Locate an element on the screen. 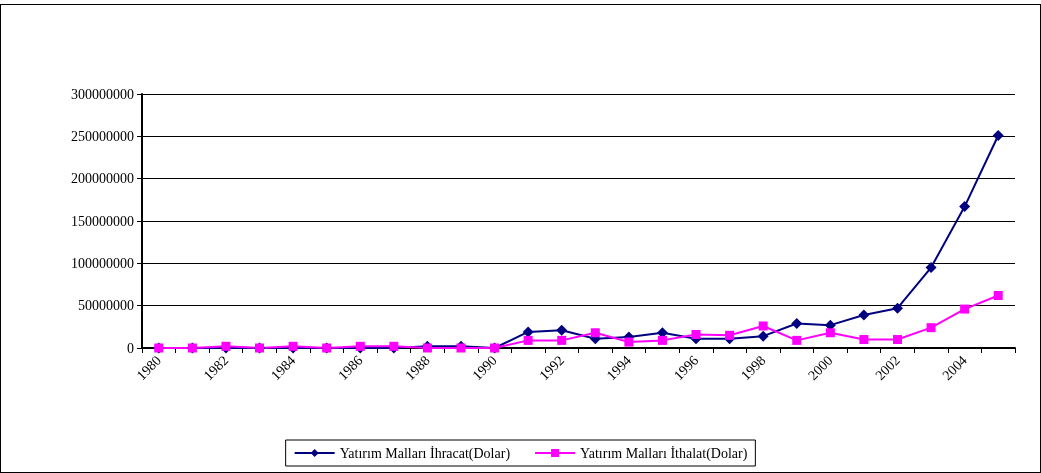 Image resolution: width=1041 pixels, height=473 pixels. y-tick-label: 0 is located at coordinates (130, 348).